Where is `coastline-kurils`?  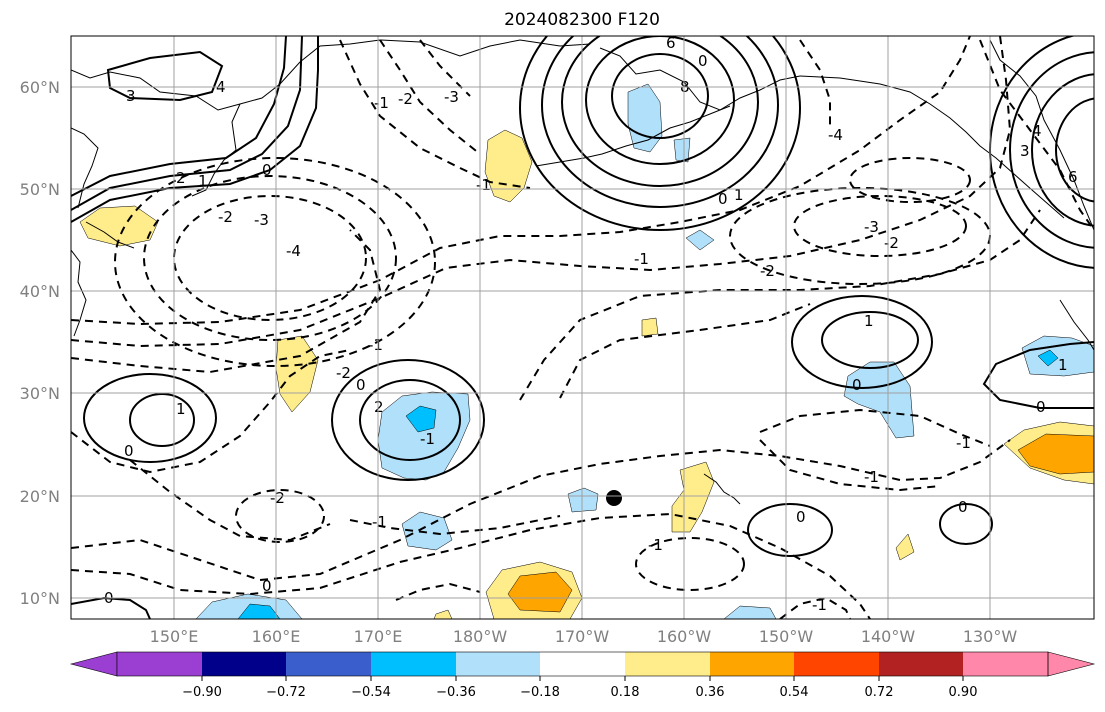
coastline-kurils is located at coordinates (110, 235).